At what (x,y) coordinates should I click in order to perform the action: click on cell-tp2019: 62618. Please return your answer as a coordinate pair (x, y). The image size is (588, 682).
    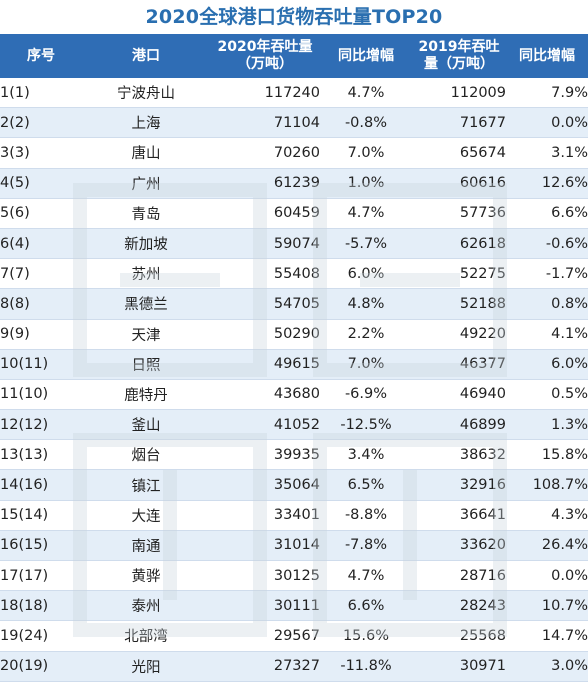
    Looking at the image, I should click on (459, 244).